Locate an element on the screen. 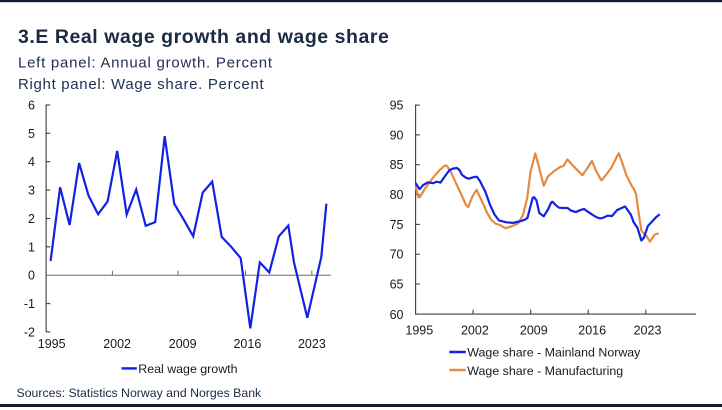 The image size is (722, 410). svg-text: 4 is located at coordinates (31, 162).